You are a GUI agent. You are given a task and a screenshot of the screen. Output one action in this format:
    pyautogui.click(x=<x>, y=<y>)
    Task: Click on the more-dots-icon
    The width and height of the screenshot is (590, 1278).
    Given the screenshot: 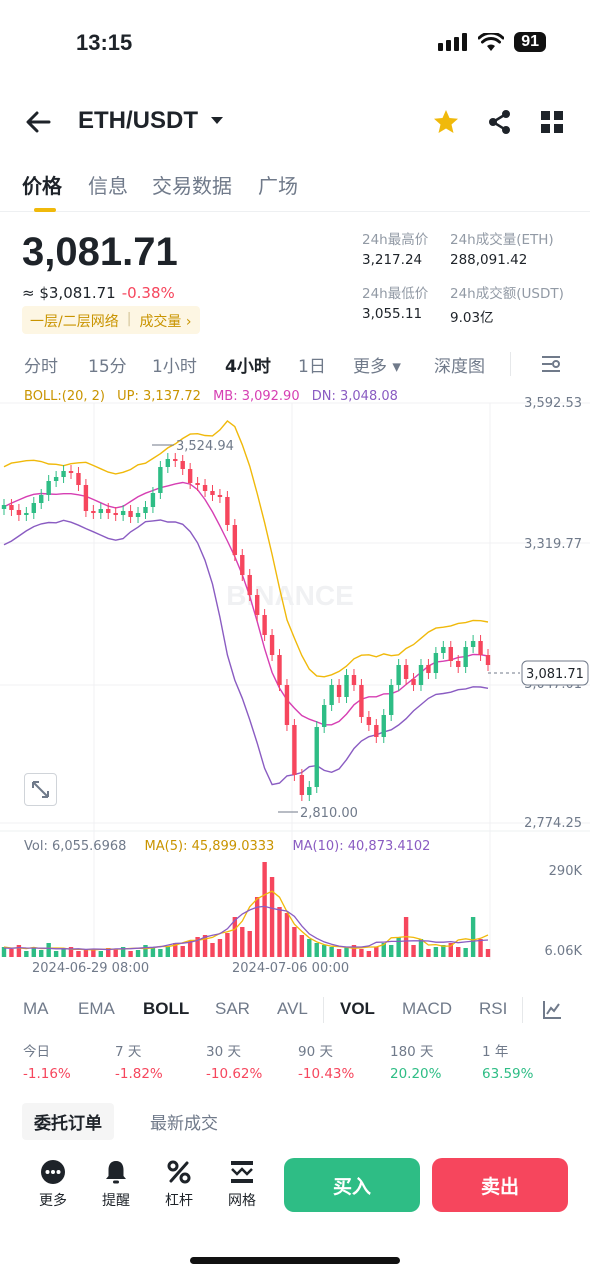 What is the action you would take?
    pyautogui.click(x=53, y=1172)
    